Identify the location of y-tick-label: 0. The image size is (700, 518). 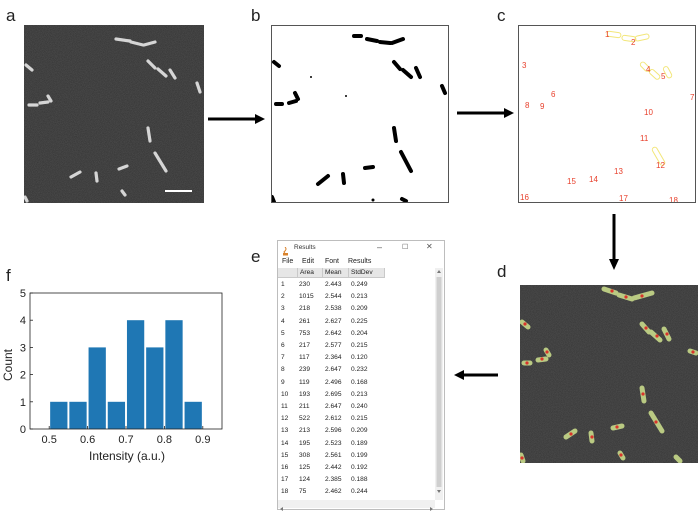
(23, 430).